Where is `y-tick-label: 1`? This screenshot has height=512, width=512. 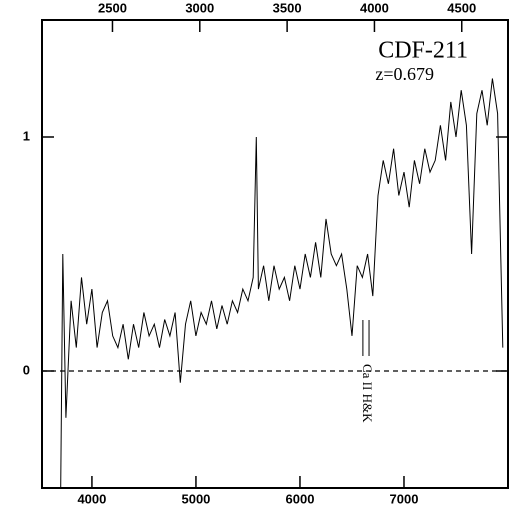
y-tick-label: 1 is located at coordinates (26, 135).